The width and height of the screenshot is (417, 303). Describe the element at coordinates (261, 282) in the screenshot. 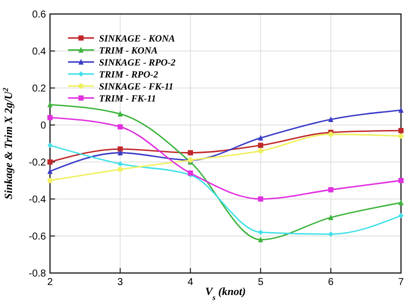

I see `x-tick-label: 5` at that location.